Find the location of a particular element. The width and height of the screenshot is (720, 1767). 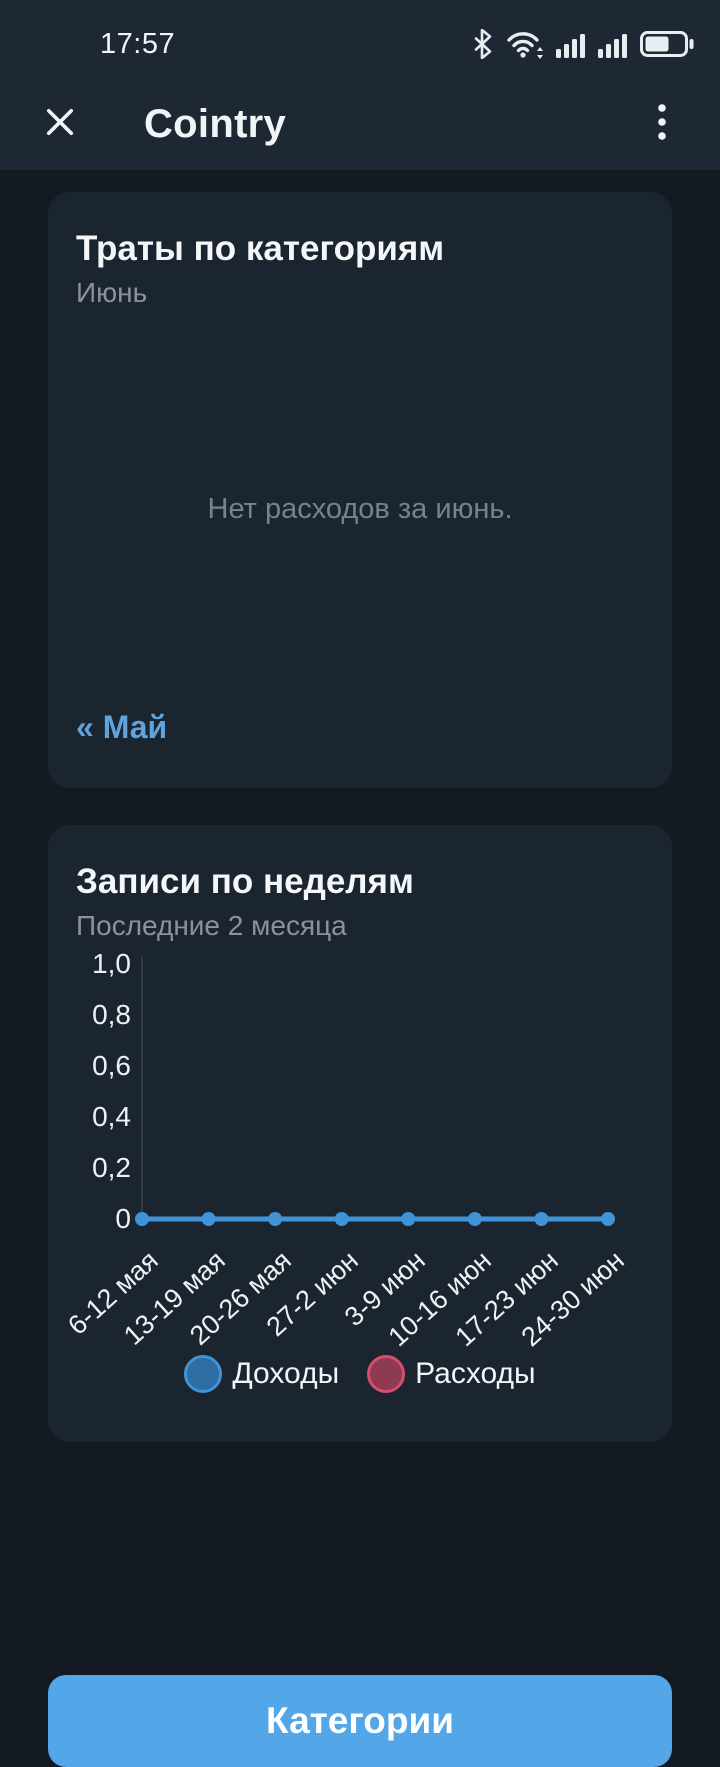

header-bar: Cointry is located at coordinates (360, 124).